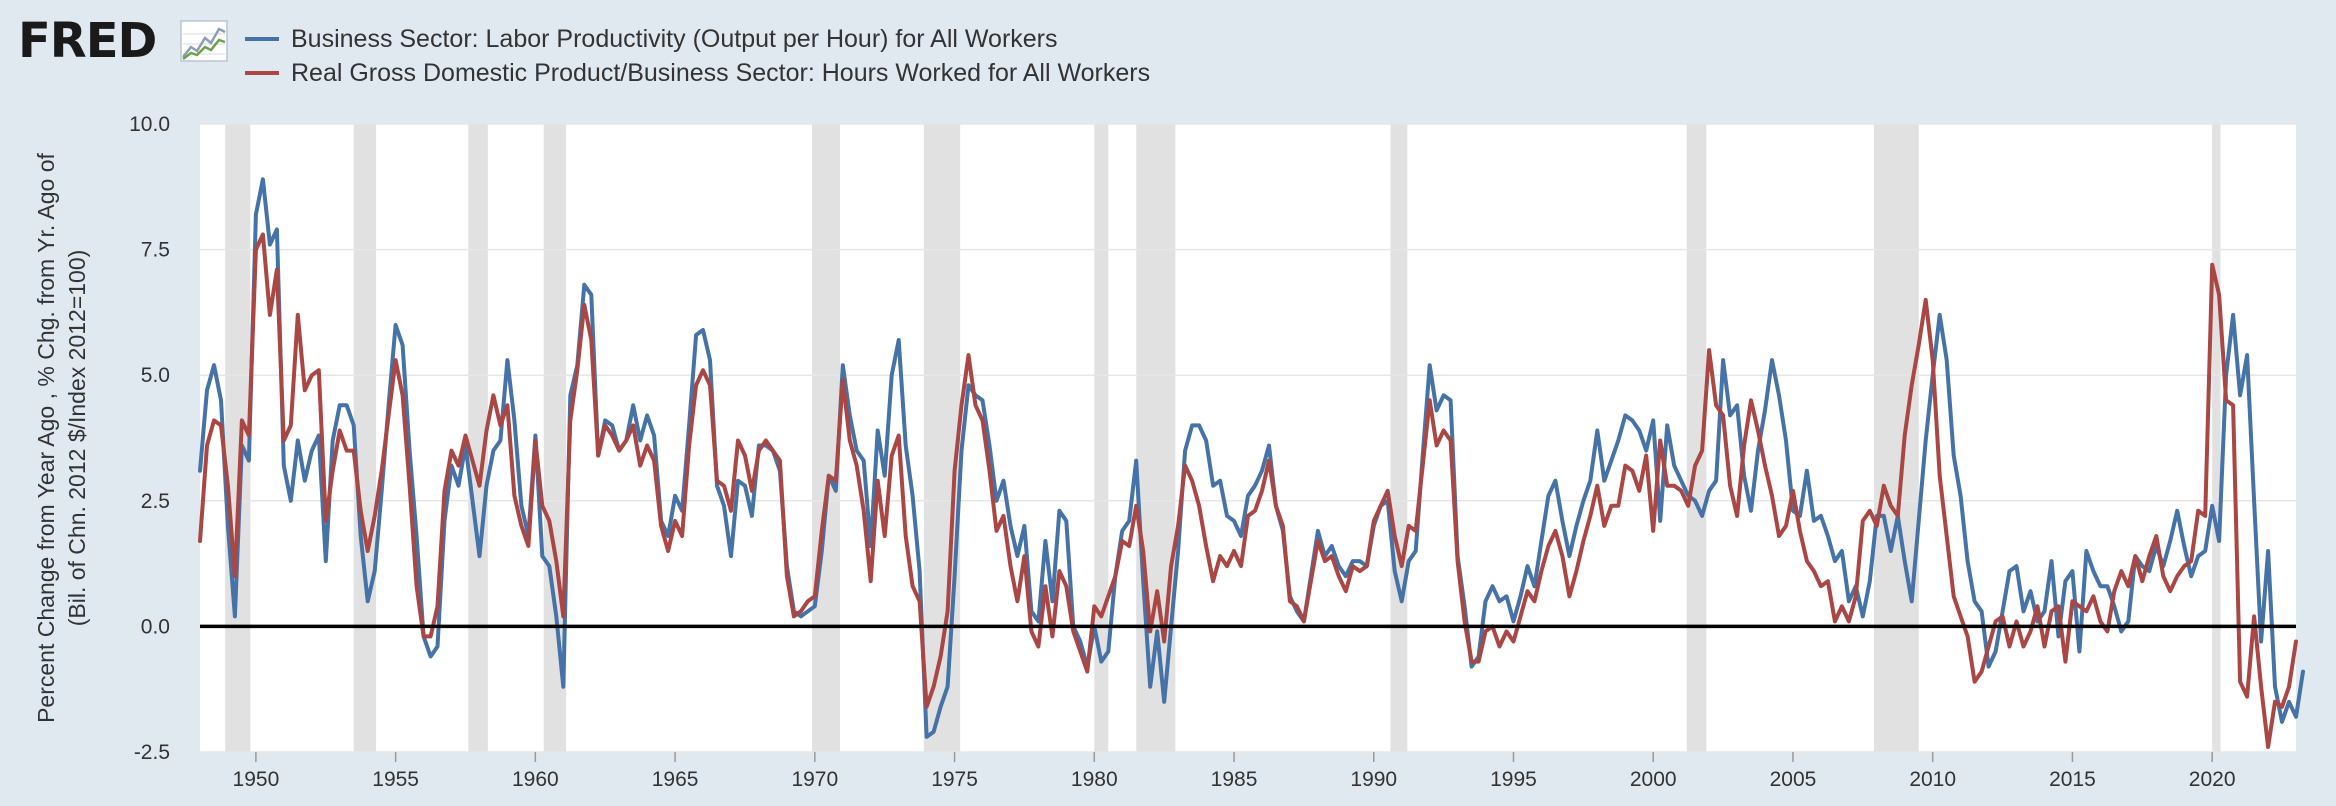 This screenshot has width=2336, height=806. Describe the element at coordinates (149, 438) in the screenshot. I see `y-axis-ticks: 10.0 7.5 5.0 2.5 0.0 -2.5` at that location.